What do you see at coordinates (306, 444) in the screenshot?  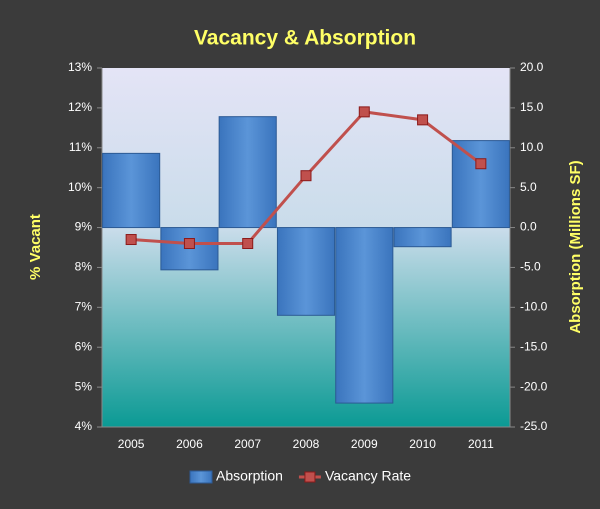 I see `x-tick-label: 2008` at bounding box center [306, 444].